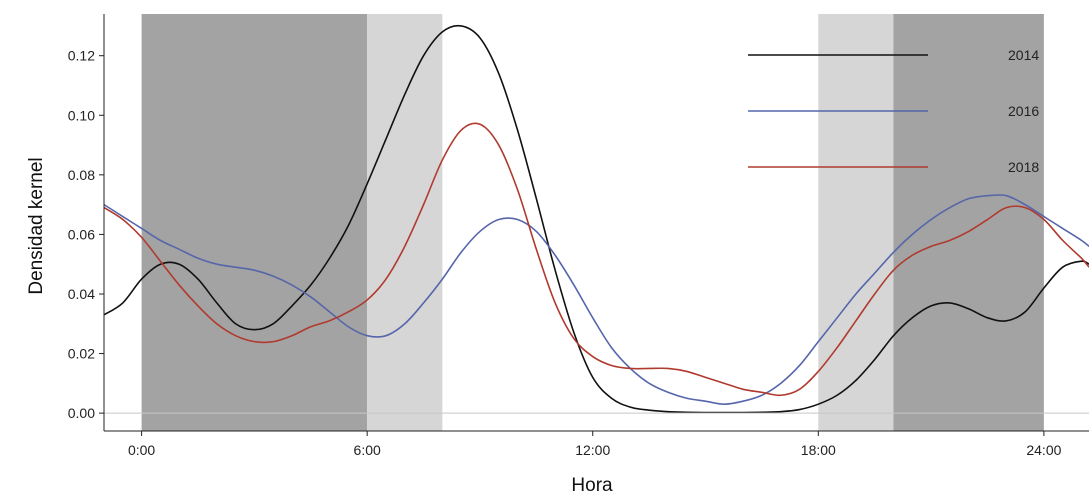  I want to click on y-tick-label: 0.08, so click(81, 175).